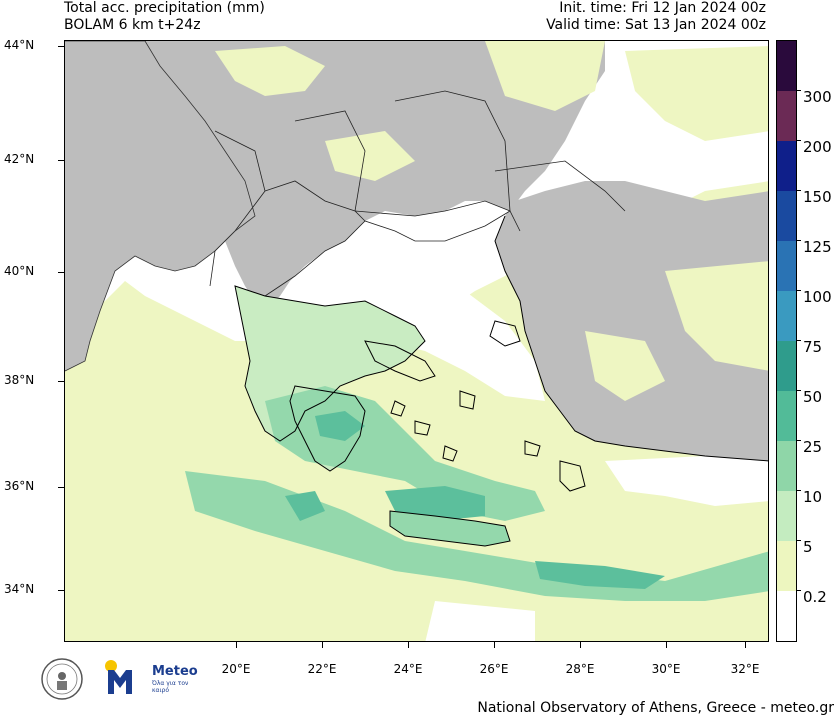 This screenshot has height=720, width=840. What do you see at coordinates (808, 547) in the screenshot?
I see `colorbar-label-5: 5` at bounding box center [808, 547].